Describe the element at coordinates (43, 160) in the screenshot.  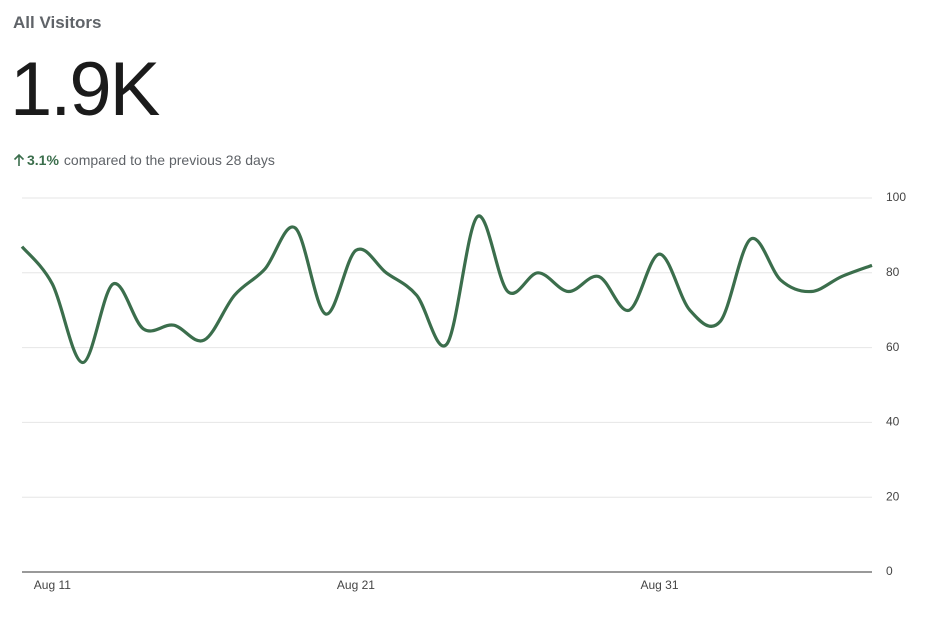
I see `change-value: 3.1%` at that location.